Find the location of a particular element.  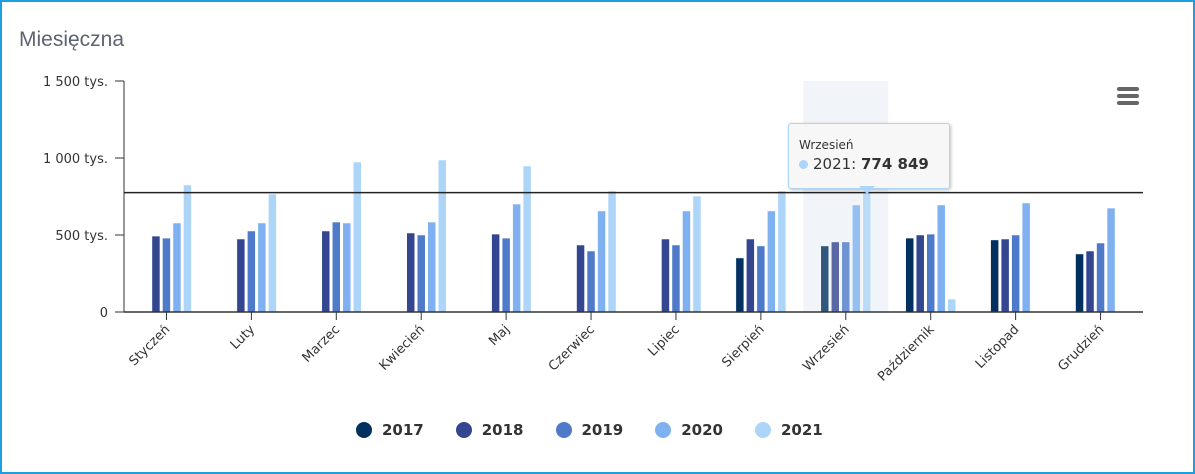

hamburger-menu-icon is located at coordinates (1128, 97).